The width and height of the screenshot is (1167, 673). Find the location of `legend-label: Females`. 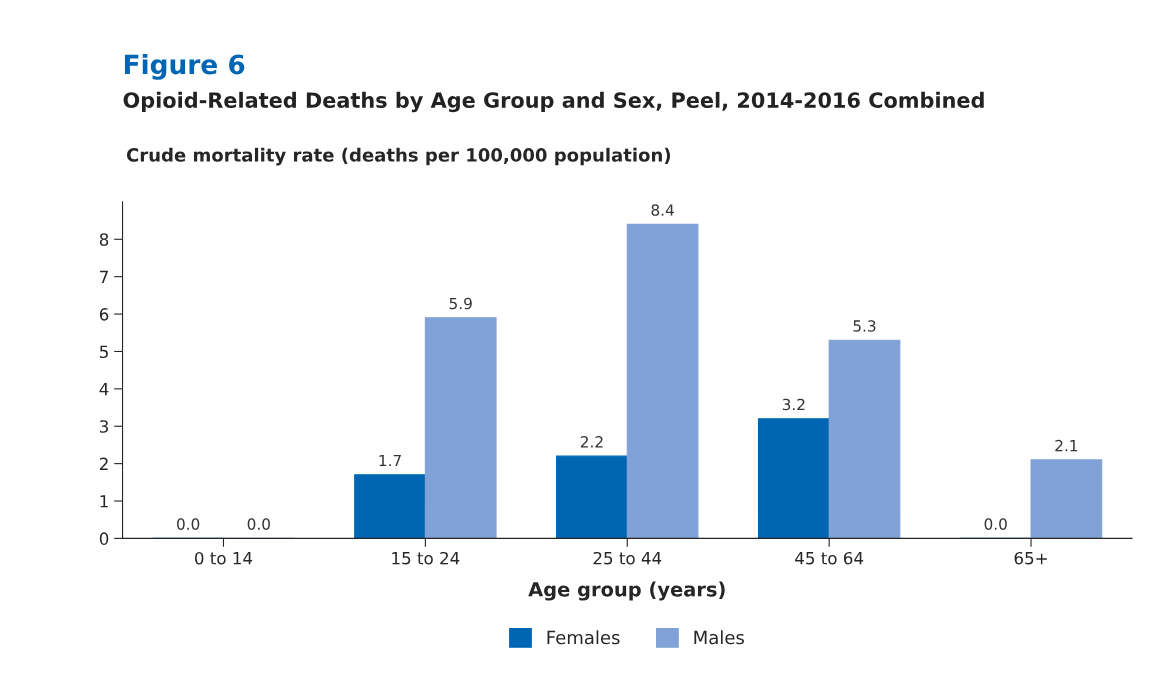

legend-label: Females is located at coordinates (583, 637).